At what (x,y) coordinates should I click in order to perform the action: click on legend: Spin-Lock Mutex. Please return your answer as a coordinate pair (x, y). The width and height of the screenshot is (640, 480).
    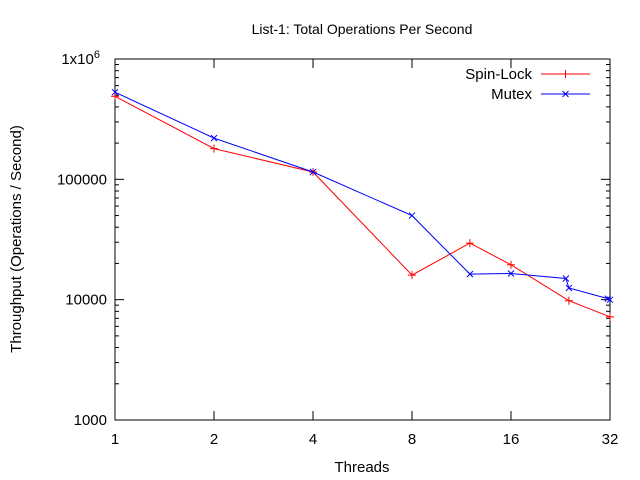
    Looking at the image, I should click on (527, 84).